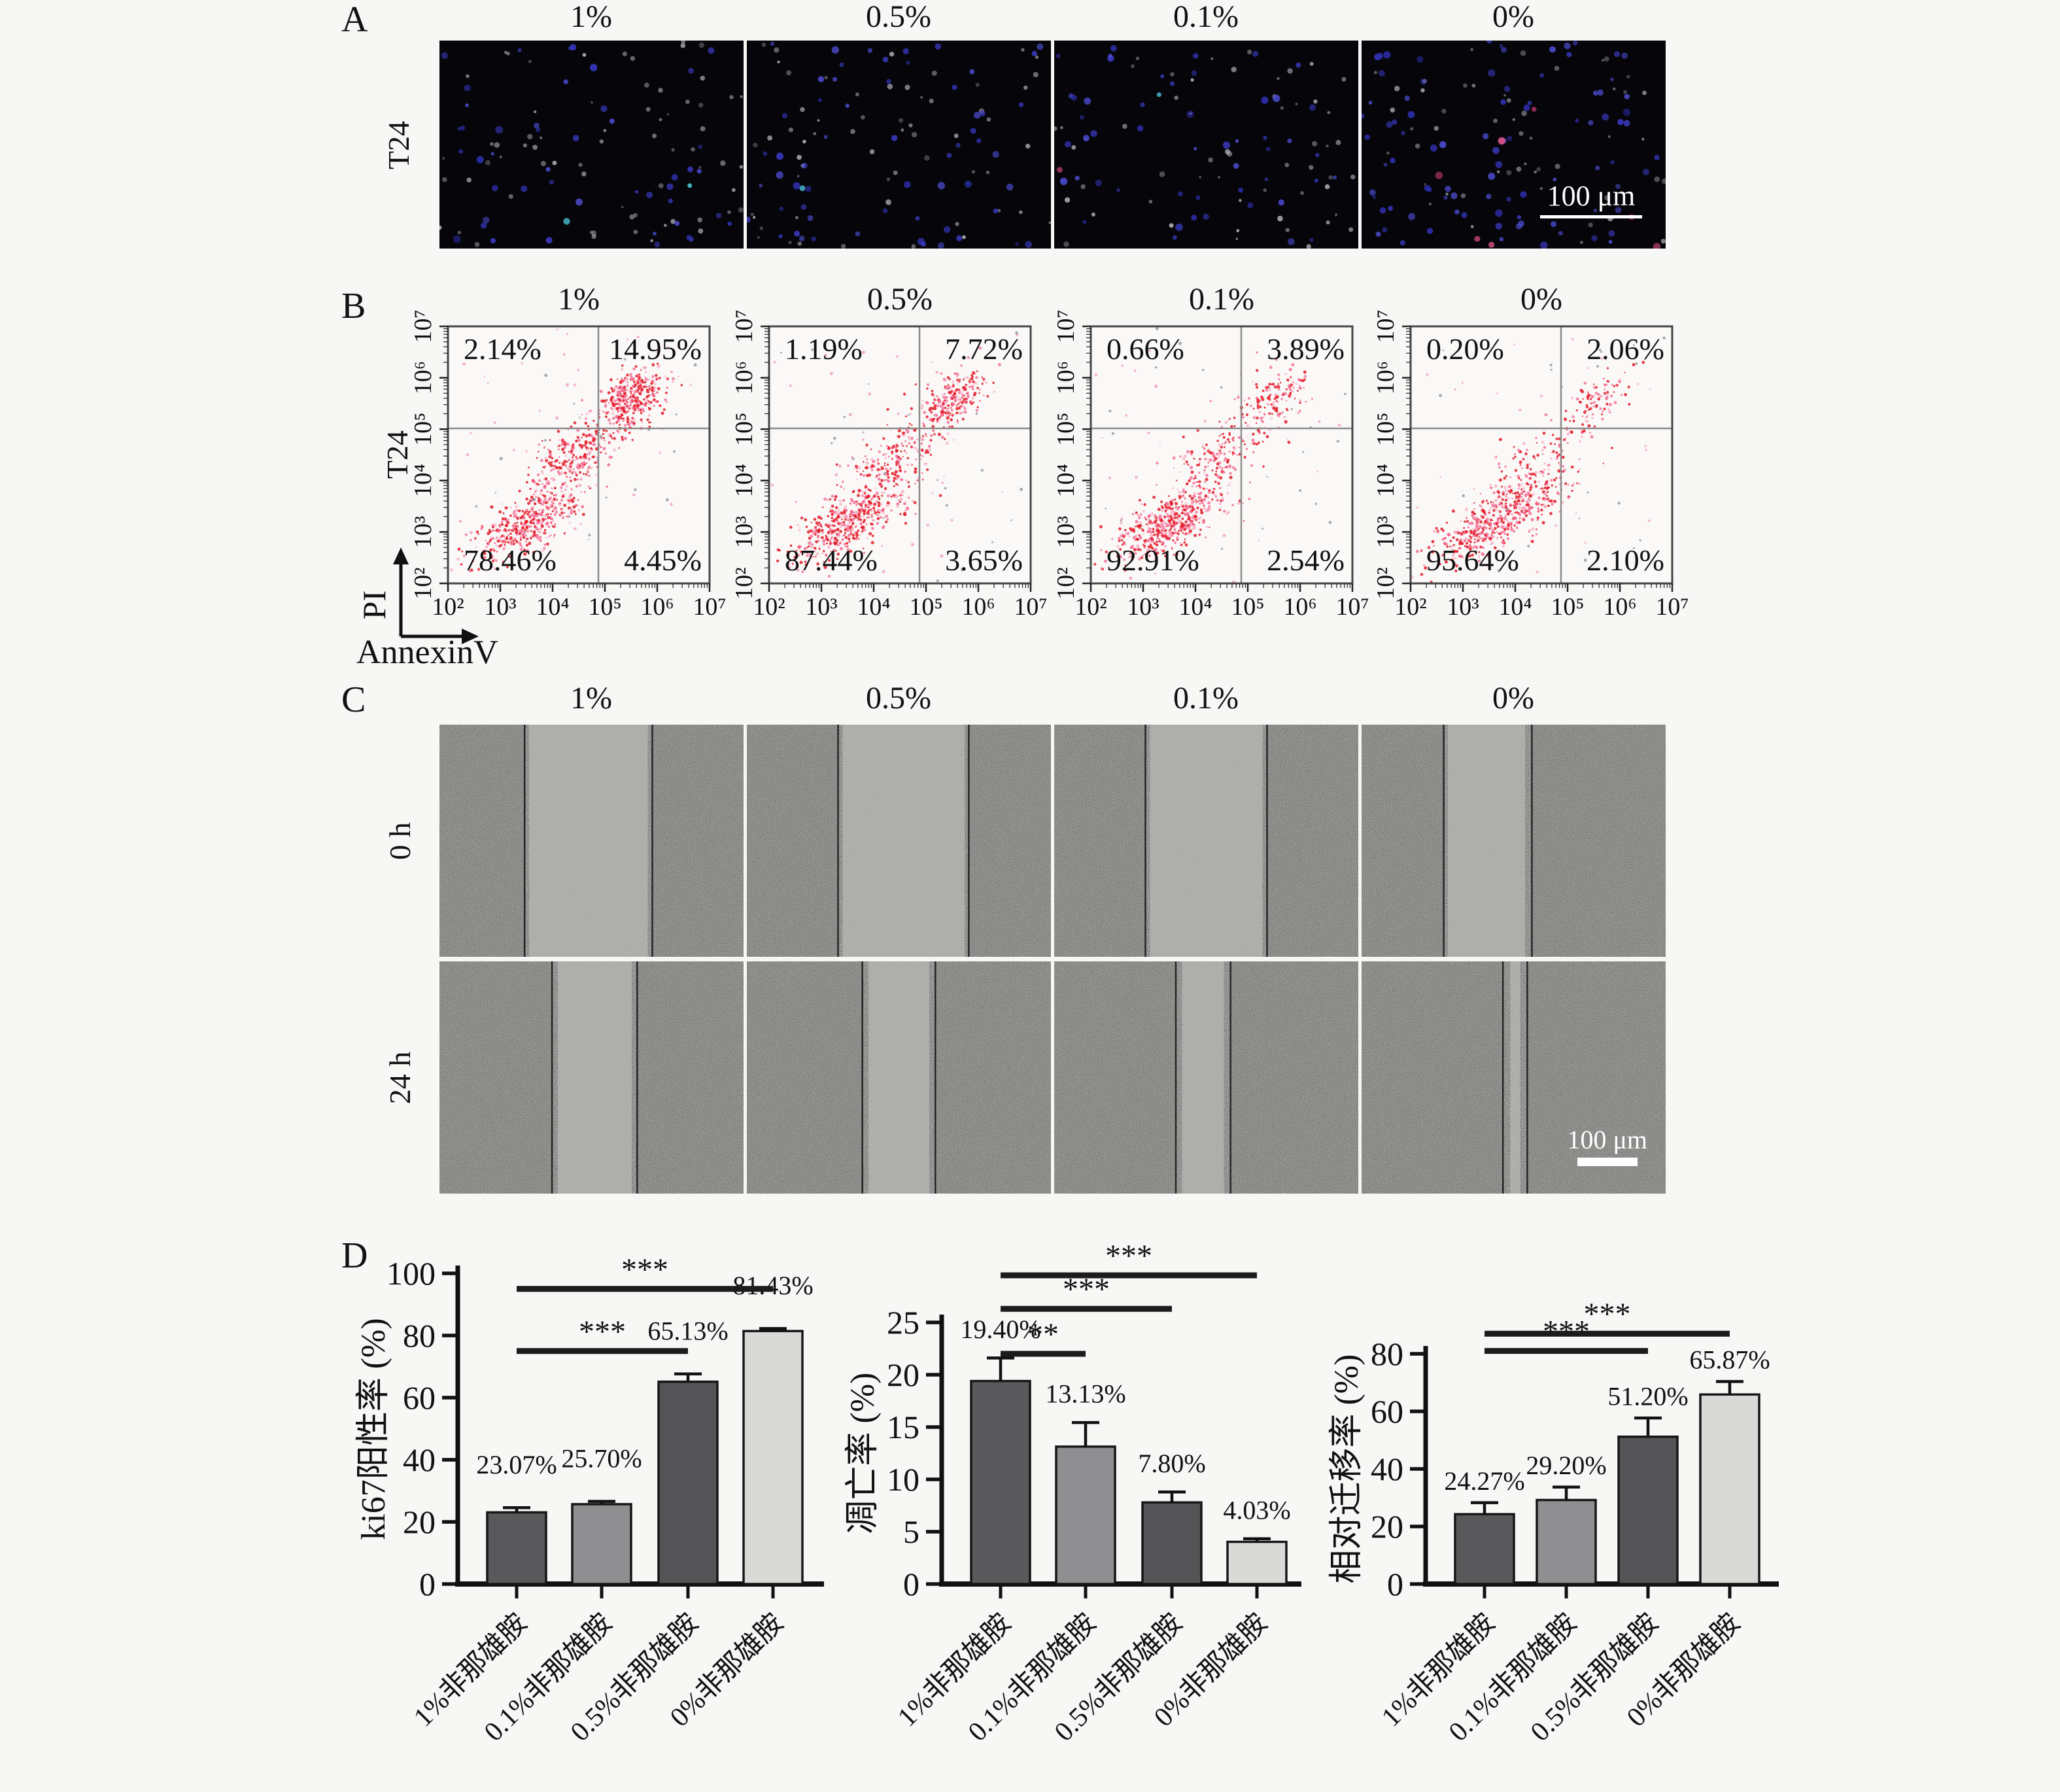  I want to click on panel-c-row-label-24h: 24 h, so click(400, 1078).